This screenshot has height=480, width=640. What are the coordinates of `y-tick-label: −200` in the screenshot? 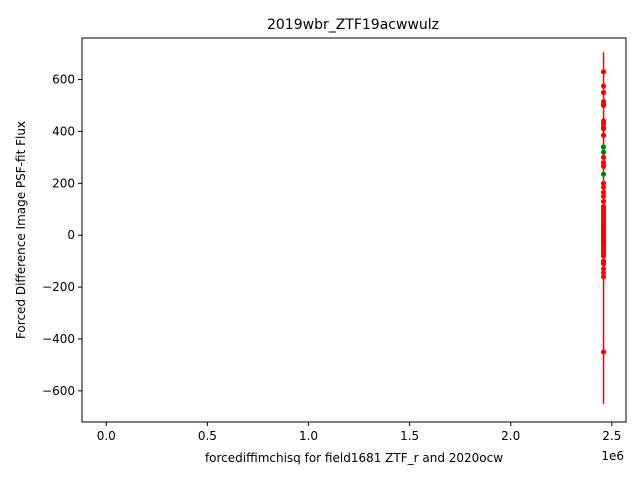 It's located at (58, 287).